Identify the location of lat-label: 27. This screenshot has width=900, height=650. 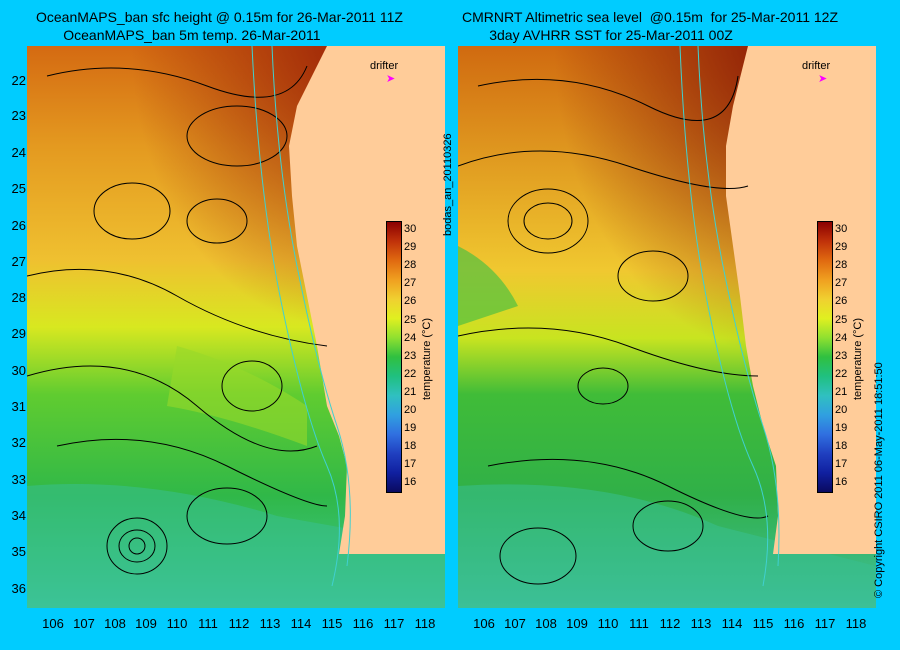
(18, 261).